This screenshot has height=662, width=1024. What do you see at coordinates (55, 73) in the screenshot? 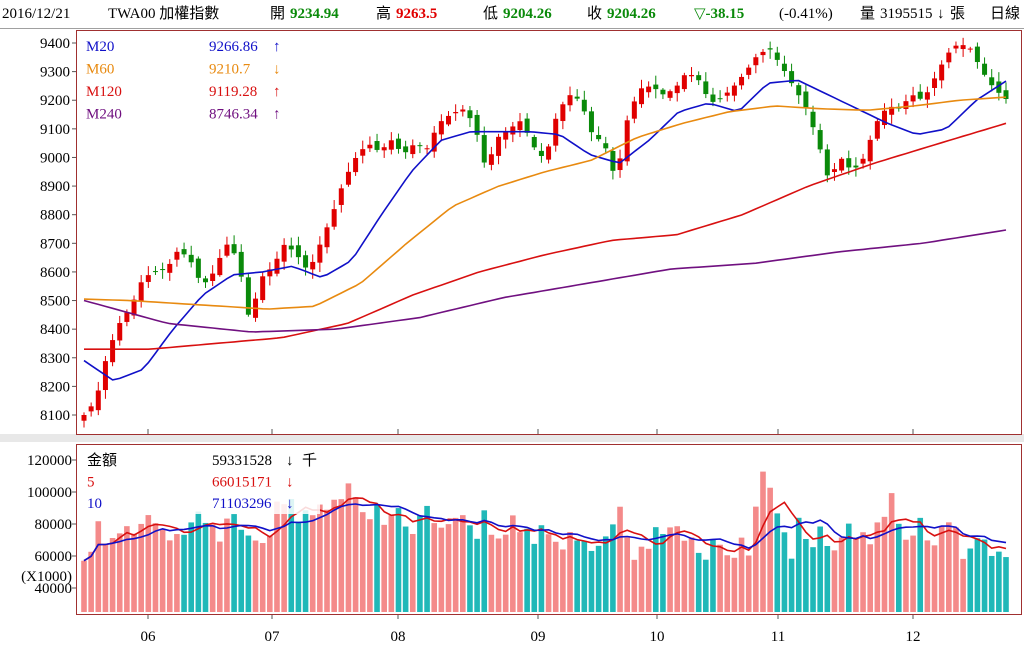
I see `price-tick-label: 9300` at bounding box center [55, 73].